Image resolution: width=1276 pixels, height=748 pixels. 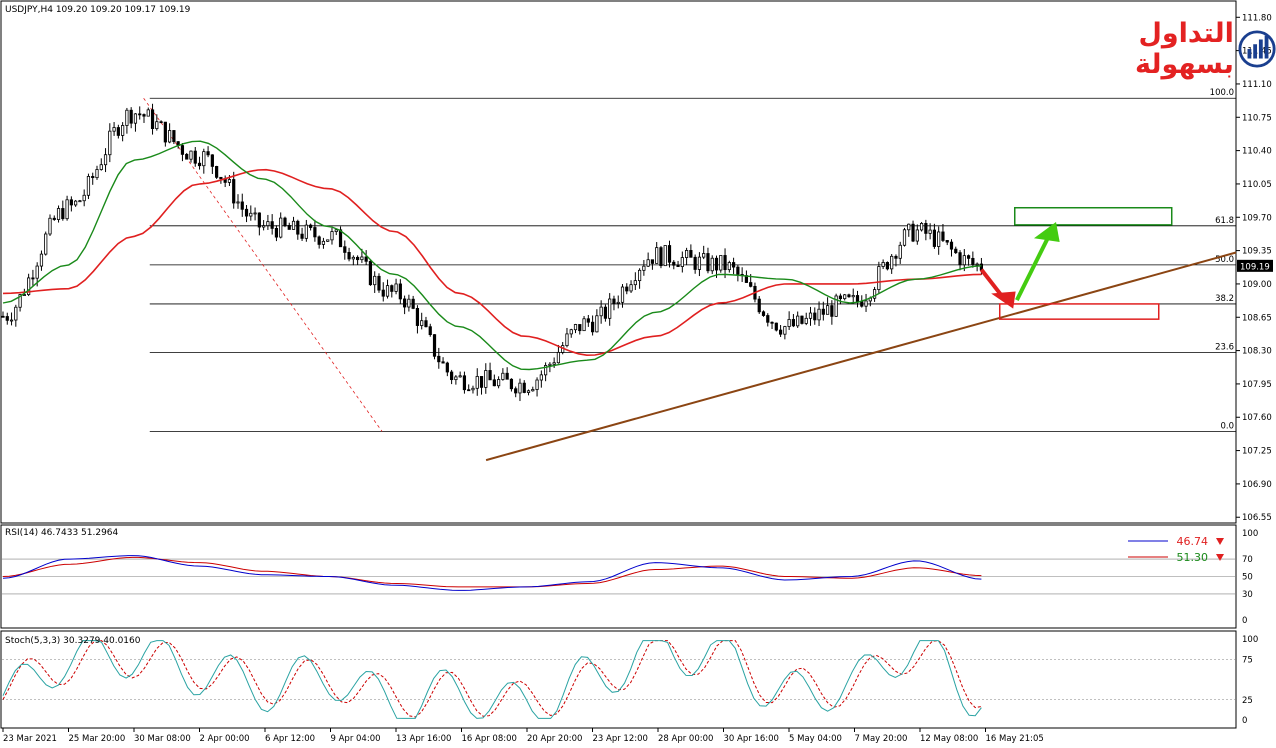 What do you see at coordinates (1247, 578) in the screenshot?
I see `rsi-tick-label: 50` at bounding box center [1247, 578].